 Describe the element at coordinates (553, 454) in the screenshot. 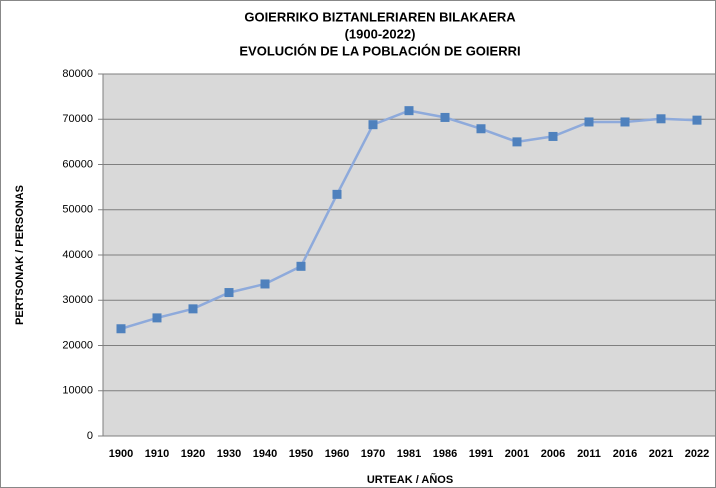

I see `x-tick-label: 2006` at that location.